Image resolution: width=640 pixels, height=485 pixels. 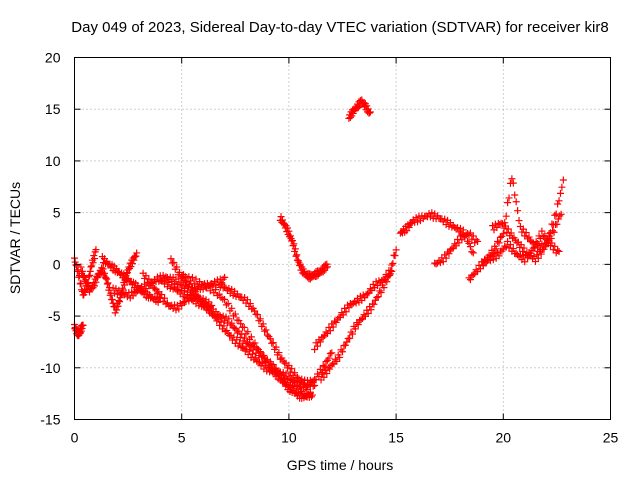 What do you see at coordinates (396, 438) in the screenshot?
I see `x-tick-label: 15` at bounding box center [396, 438].